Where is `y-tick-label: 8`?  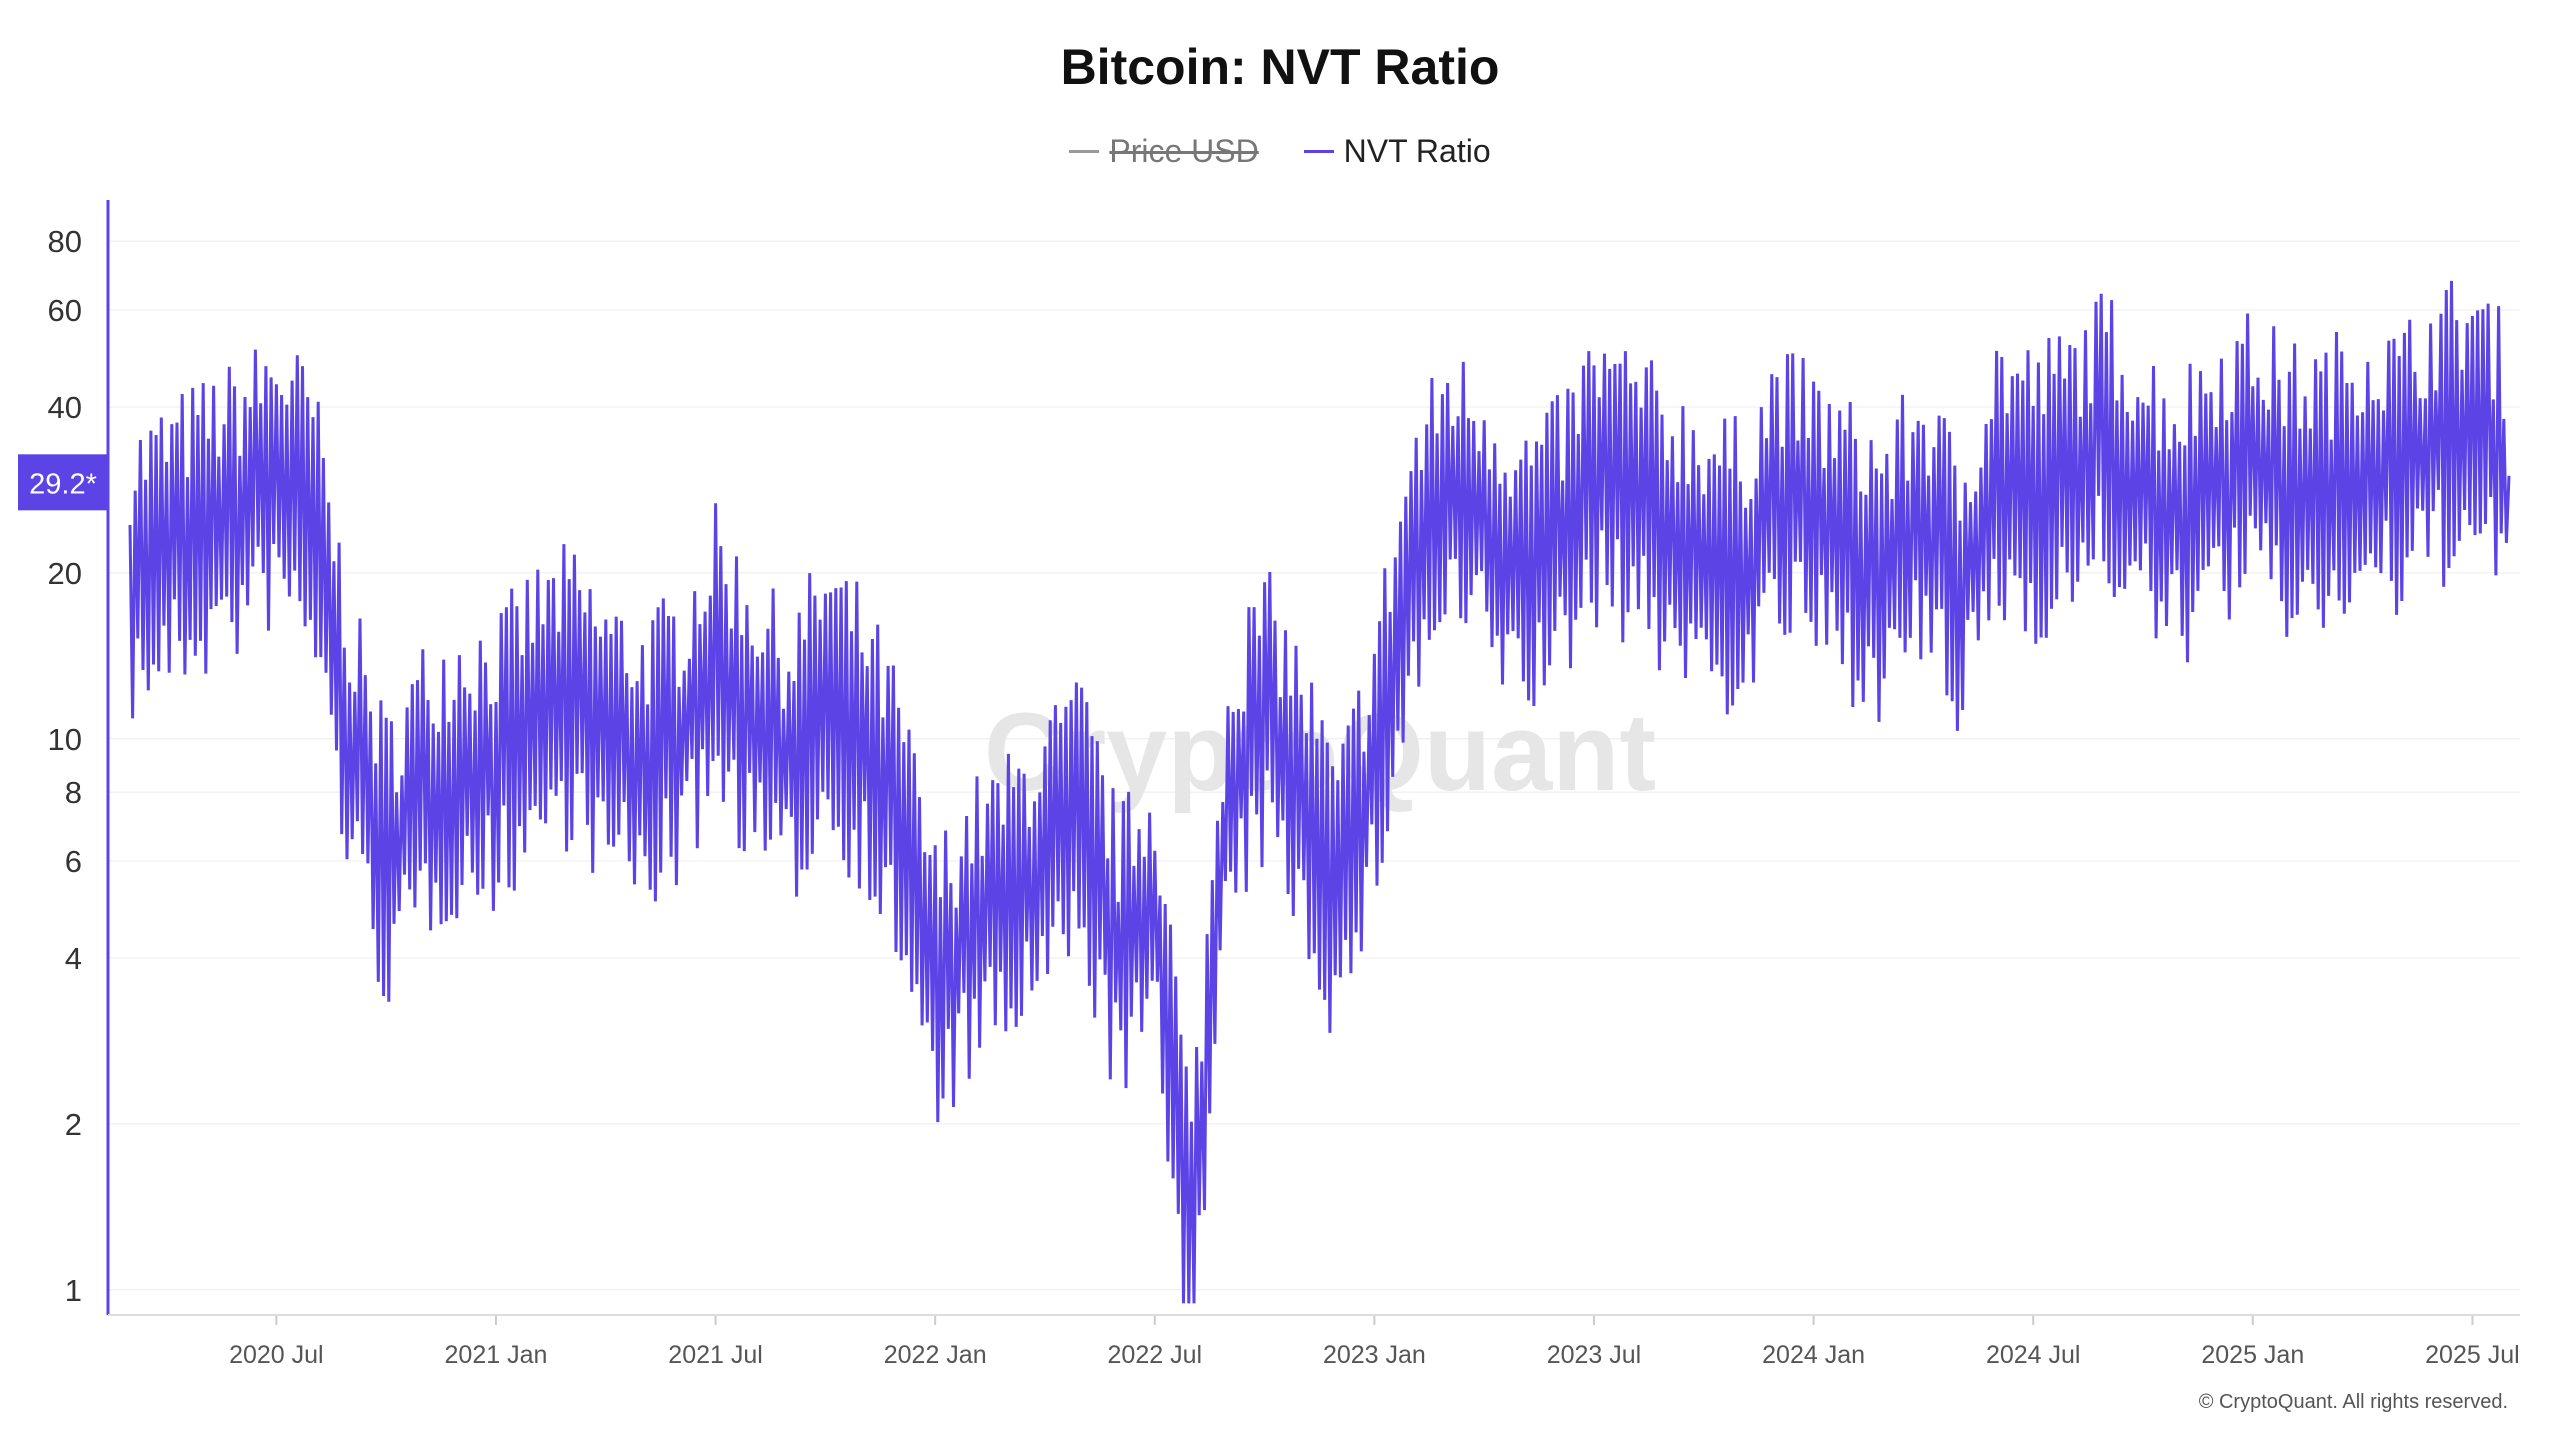 y-tick-label: 8 is located at coordinates (73, 792).